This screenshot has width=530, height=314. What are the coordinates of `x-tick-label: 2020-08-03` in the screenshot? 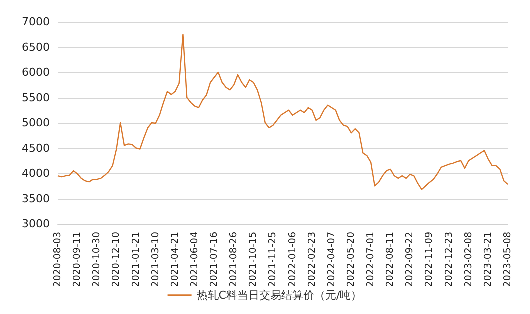 It's located at (58, 260).